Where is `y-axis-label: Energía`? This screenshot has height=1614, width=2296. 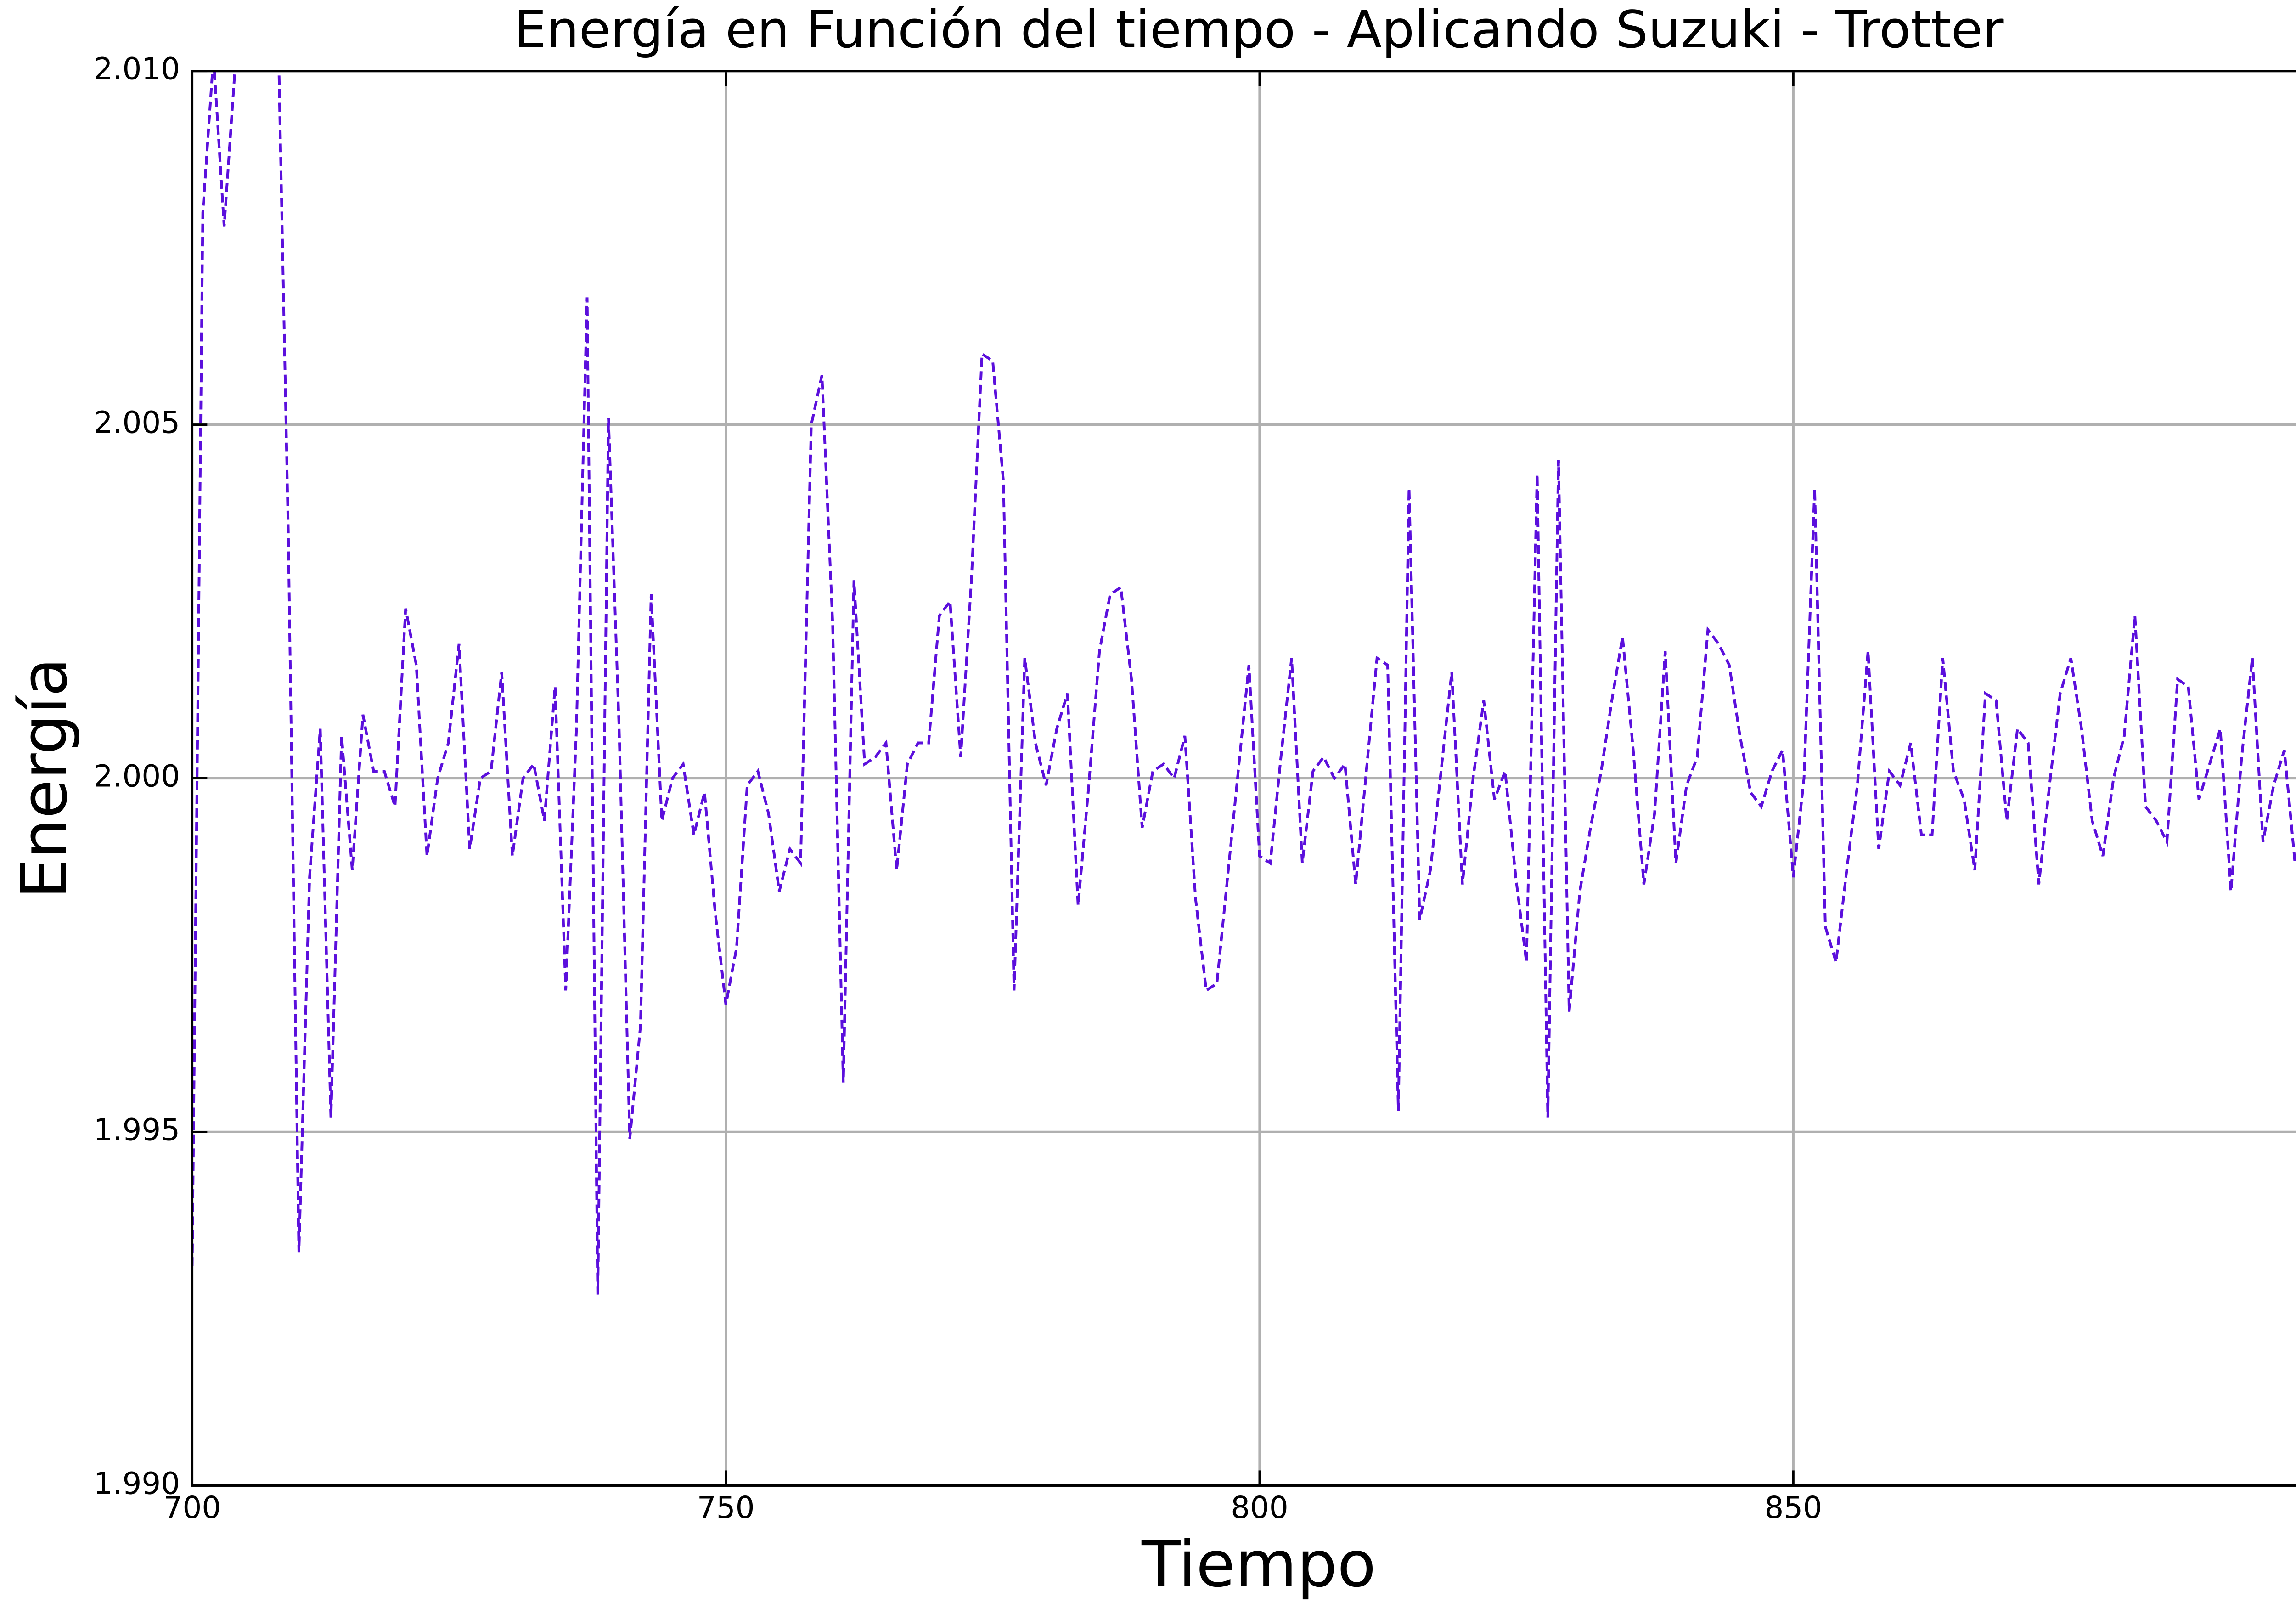
y-axis-label: Energía is located at coordinates (44, 778).